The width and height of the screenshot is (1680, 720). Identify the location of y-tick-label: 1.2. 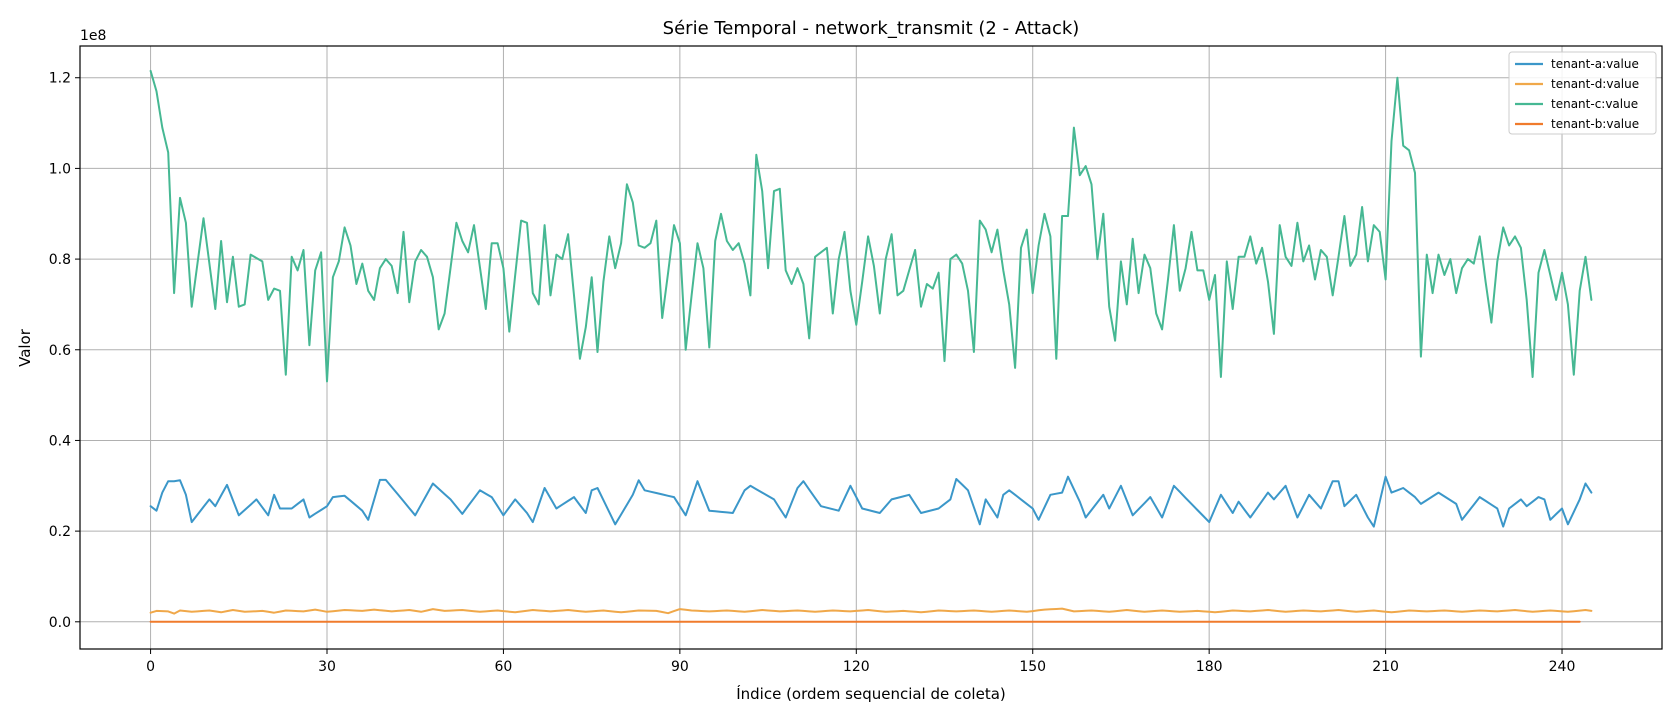
(60, 79).